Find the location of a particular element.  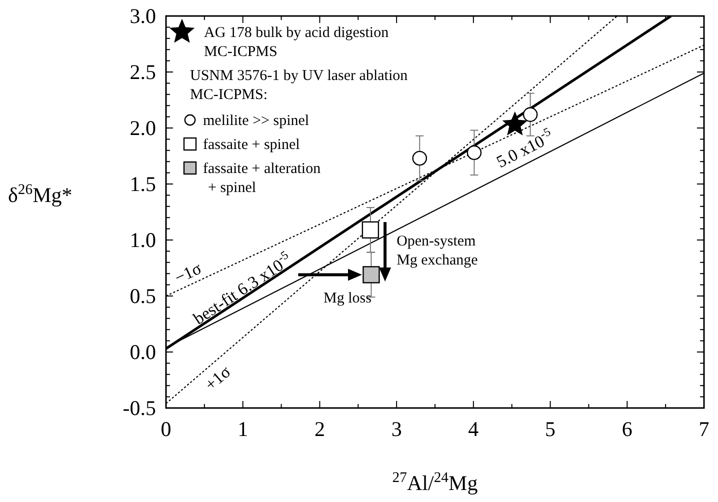

x-tick-label: 3 is located at coordinates (396, 429).